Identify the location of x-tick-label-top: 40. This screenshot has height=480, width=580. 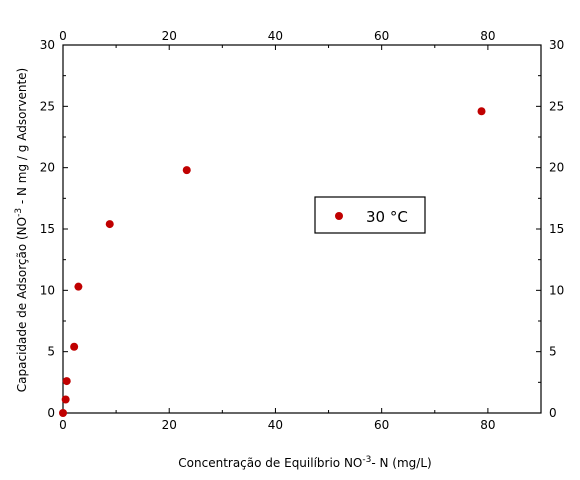
(275, 36).